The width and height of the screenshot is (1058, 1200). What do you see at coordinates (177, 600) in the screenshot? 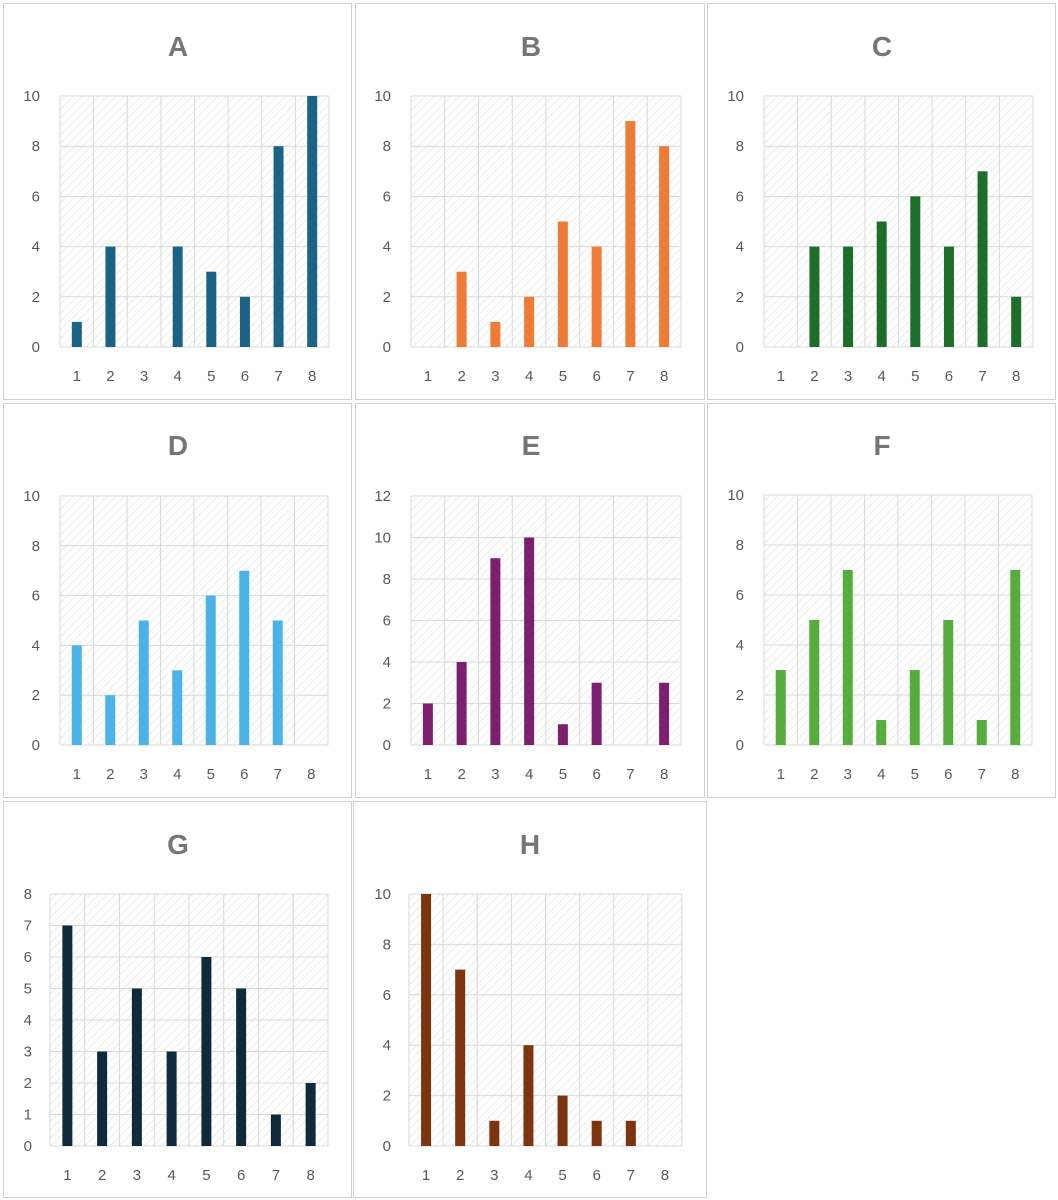
I see `chart-panel-d: D 0 2 4 6 8 10 1 2 3 4 5 6 7 8` at bounding box center [177, 600].